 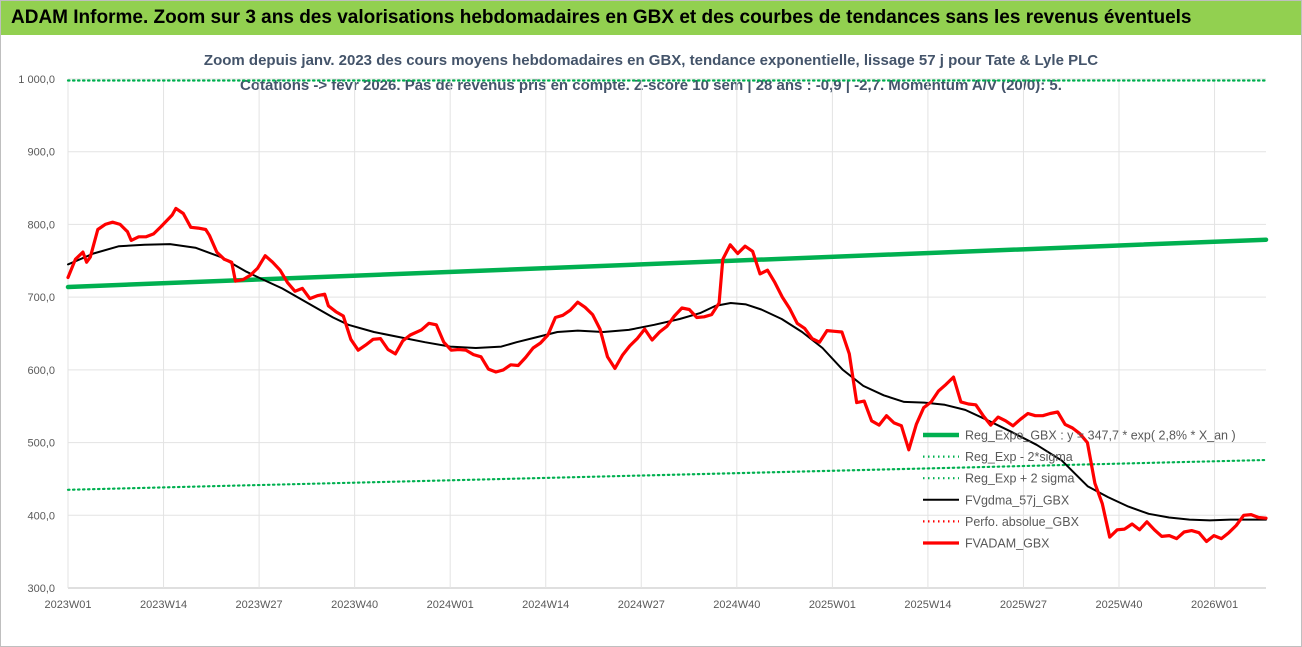 What do you see at coordinates (1017, 500) in the screenshot?
I see `legend-entry: FVgdma_57j_GBX` at bounding box center [1017, 500].